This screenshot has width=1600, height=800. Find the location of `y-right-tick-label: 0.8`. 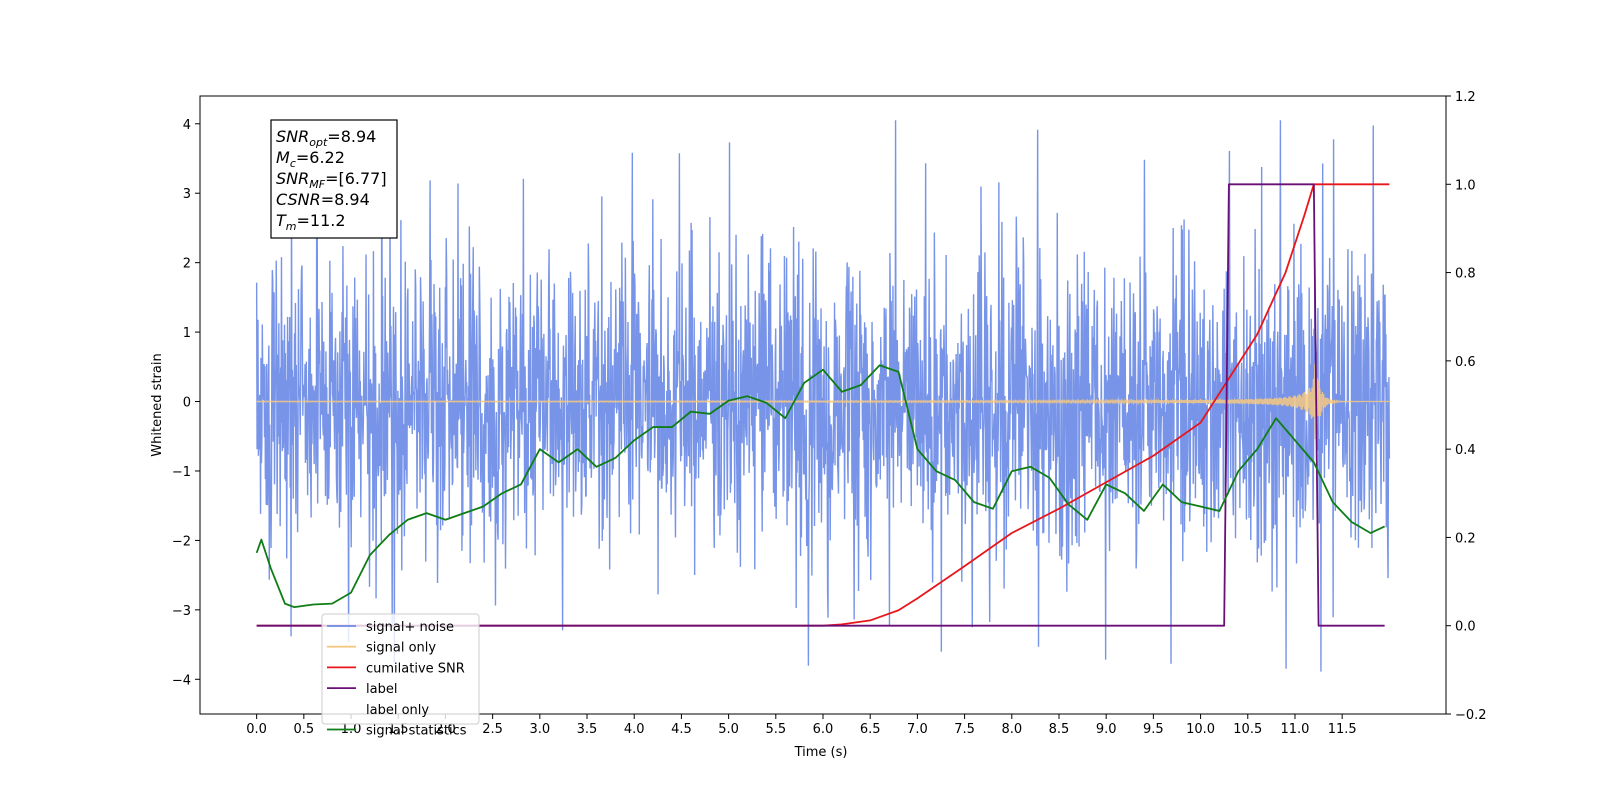

y-right-tick-label: 0.8 is located at coordinates (1465, 274).